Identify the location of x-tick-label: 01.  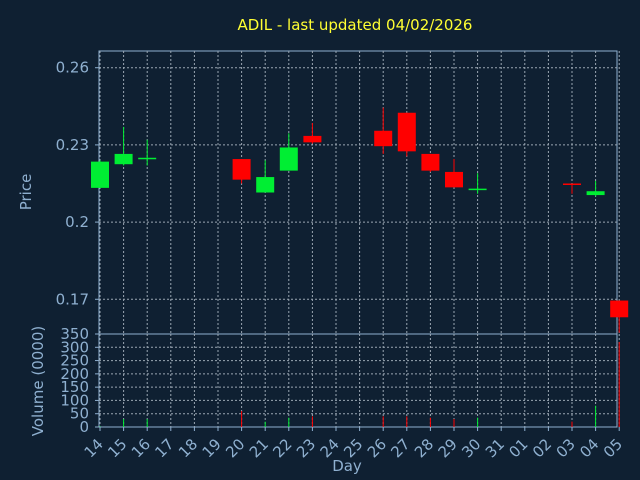
(518, 448).